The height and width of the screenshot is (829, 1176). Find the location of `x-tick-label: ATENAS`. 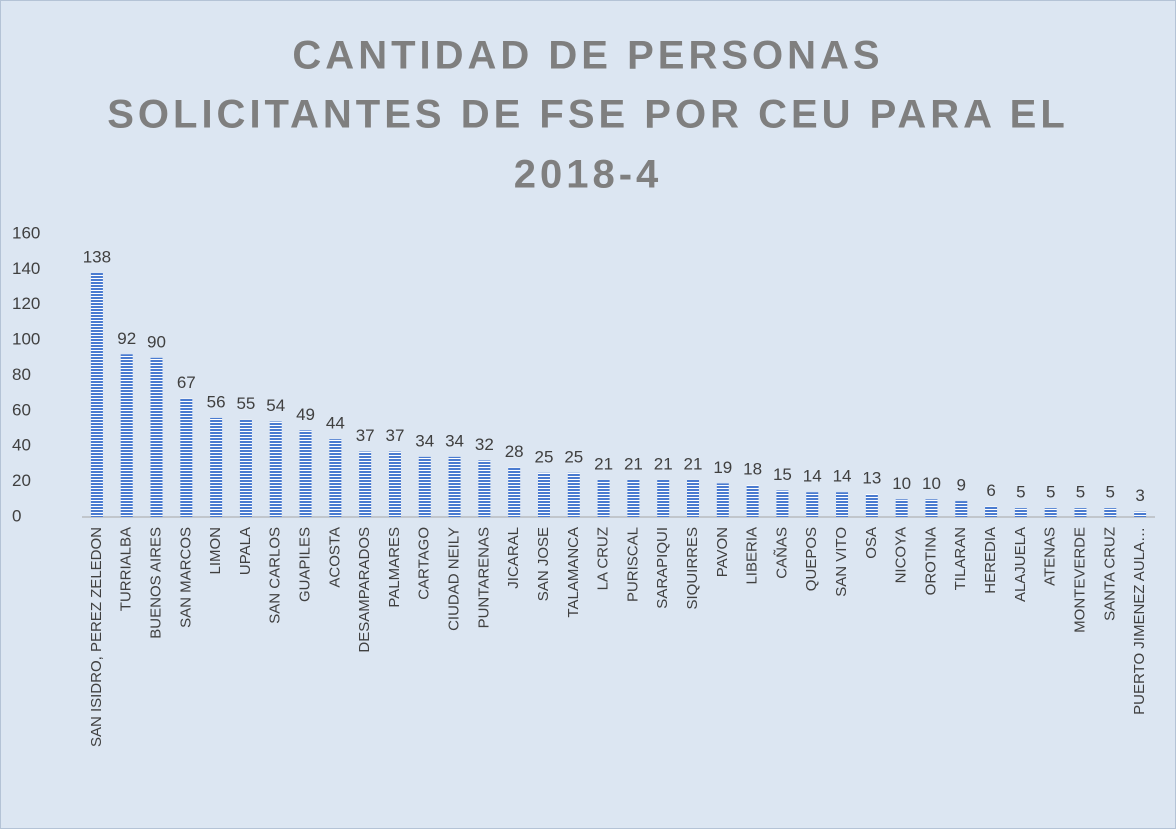

x-tick-label: ATENAS is located at coordinates (1050, 556).